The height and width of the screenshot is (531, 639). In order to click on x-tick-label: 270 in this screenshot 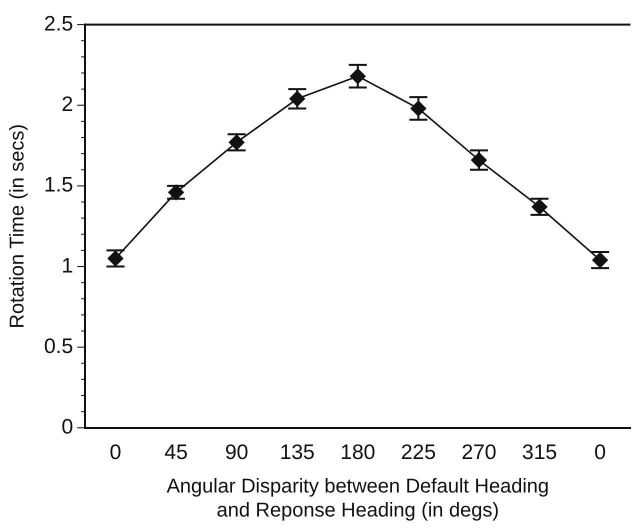, I will do `click(478, 452)`.